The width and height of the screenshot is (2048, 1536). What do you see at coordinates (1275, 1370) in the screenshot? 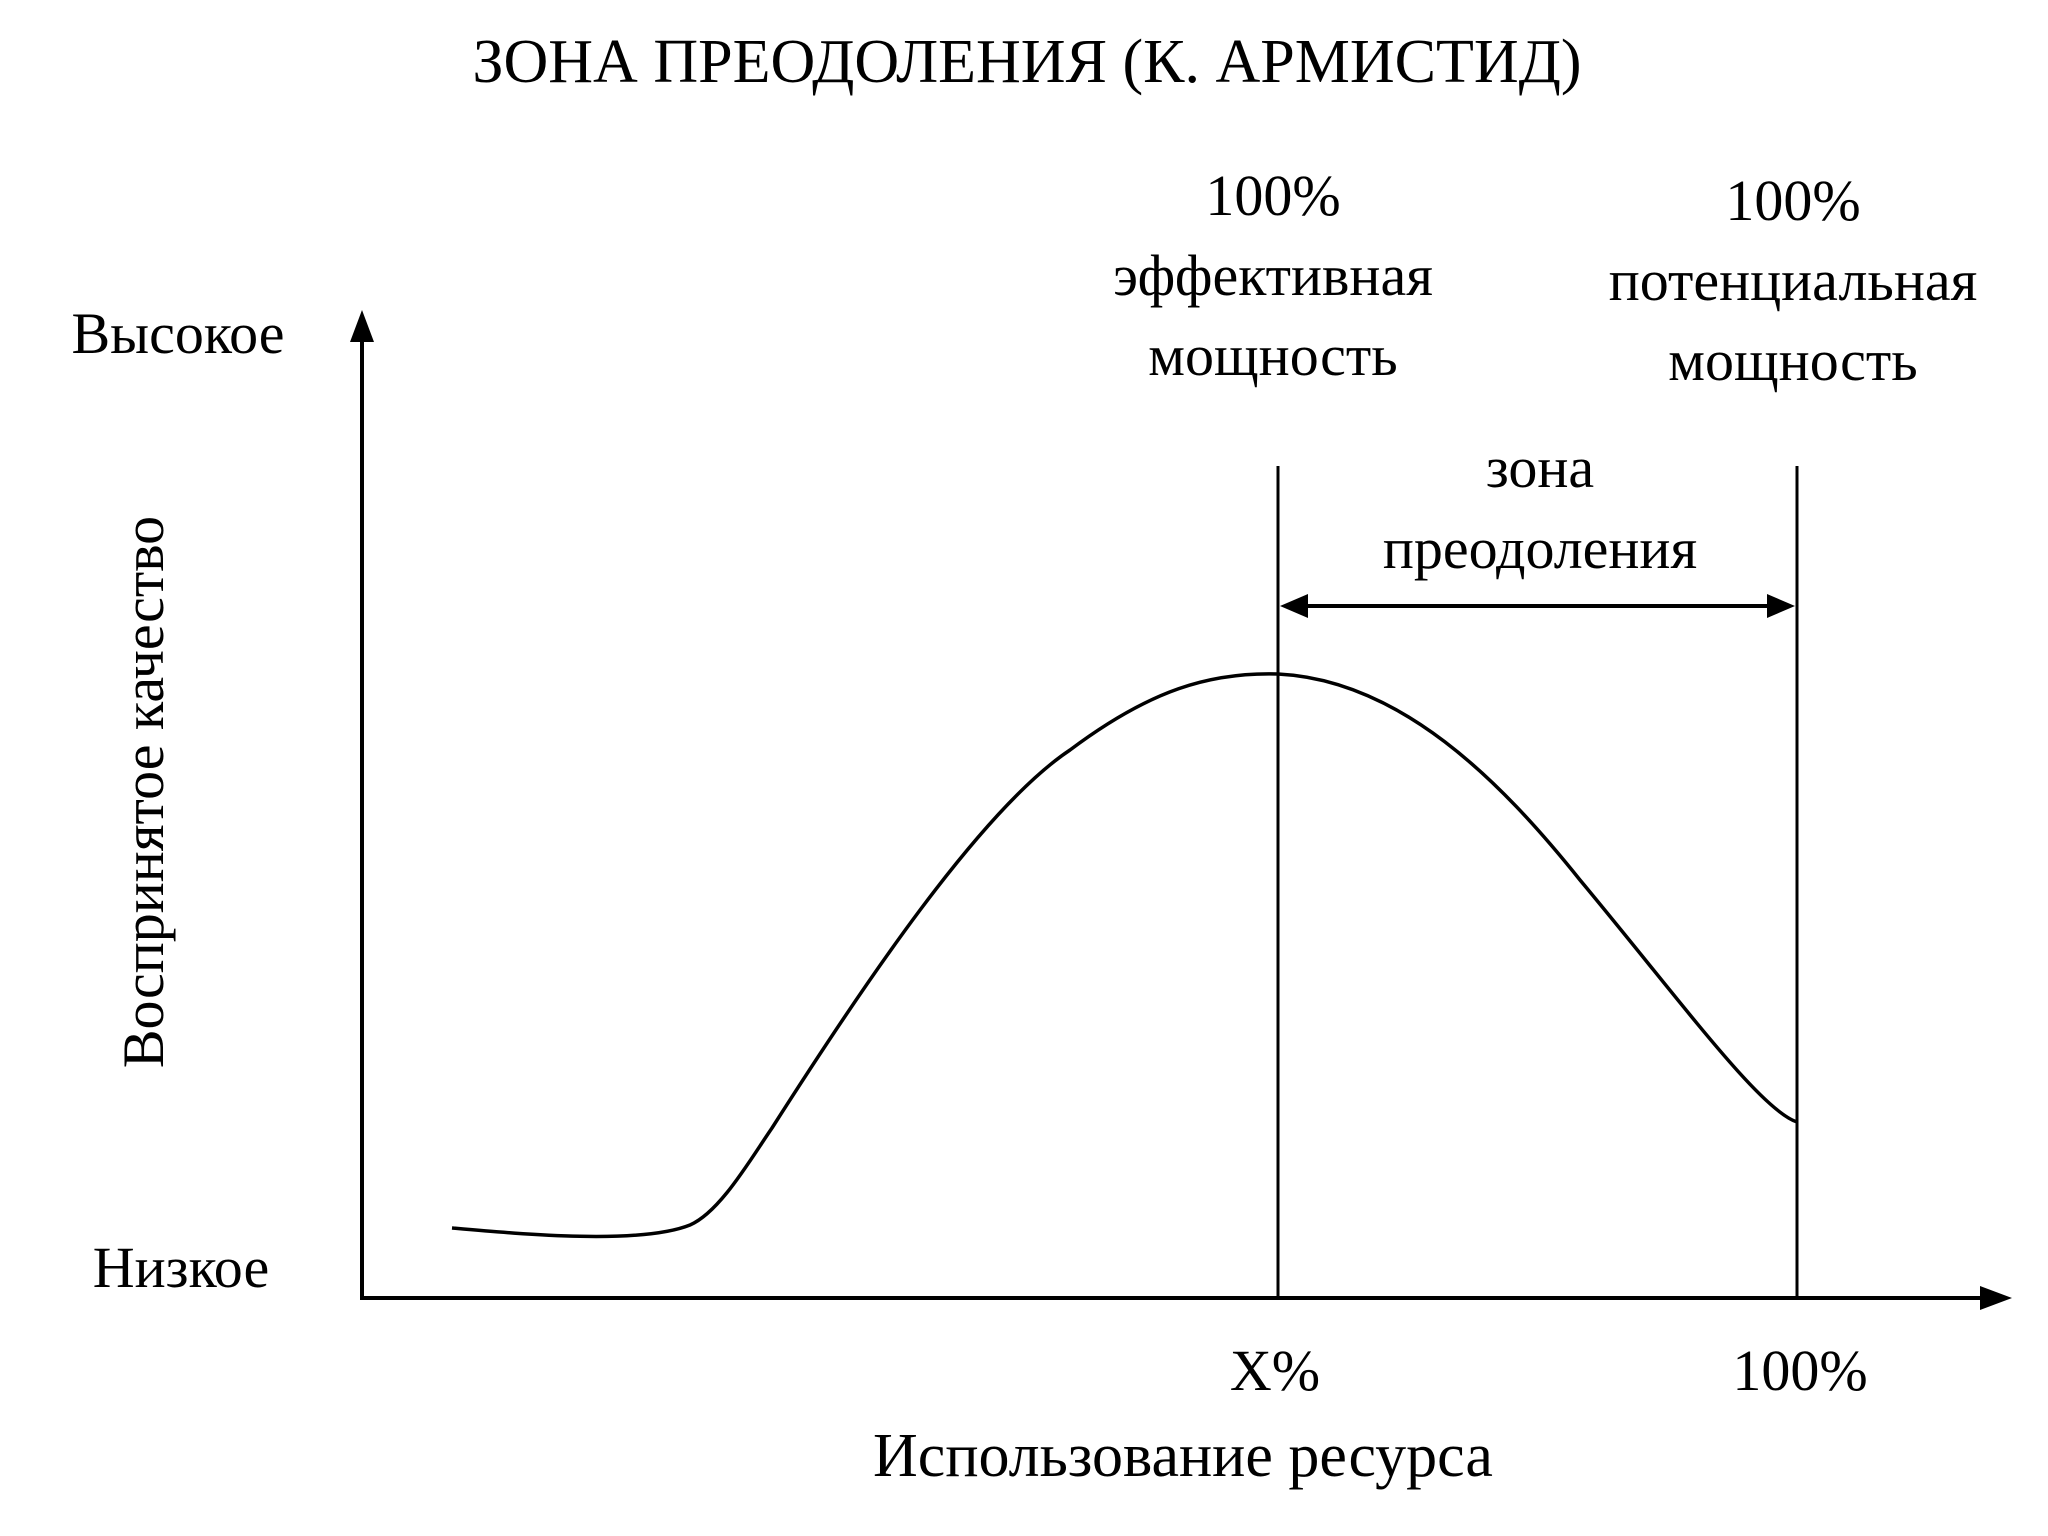
I see `x-tick-label-x-percent: X%` at bounding box center [1275, 1370].